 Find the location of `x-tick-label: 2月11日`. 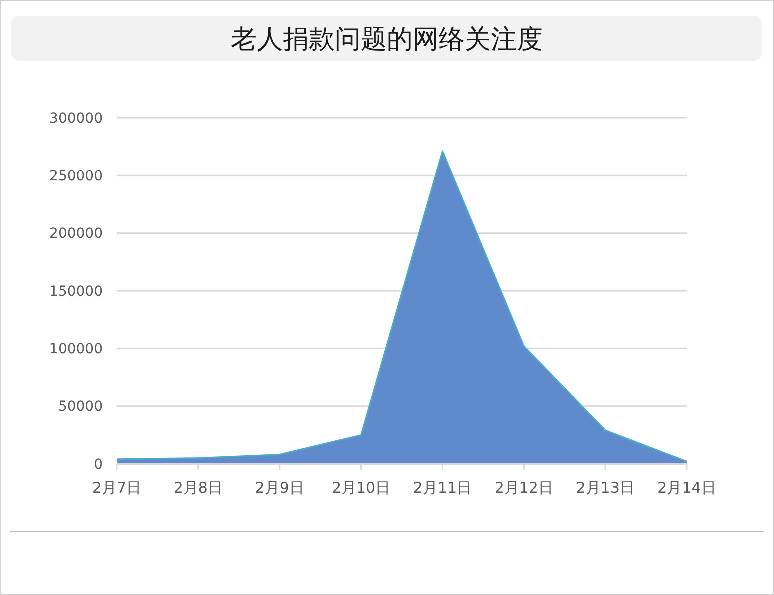

x-tick-label: 2月11日 is located at coordinates (442, 488).